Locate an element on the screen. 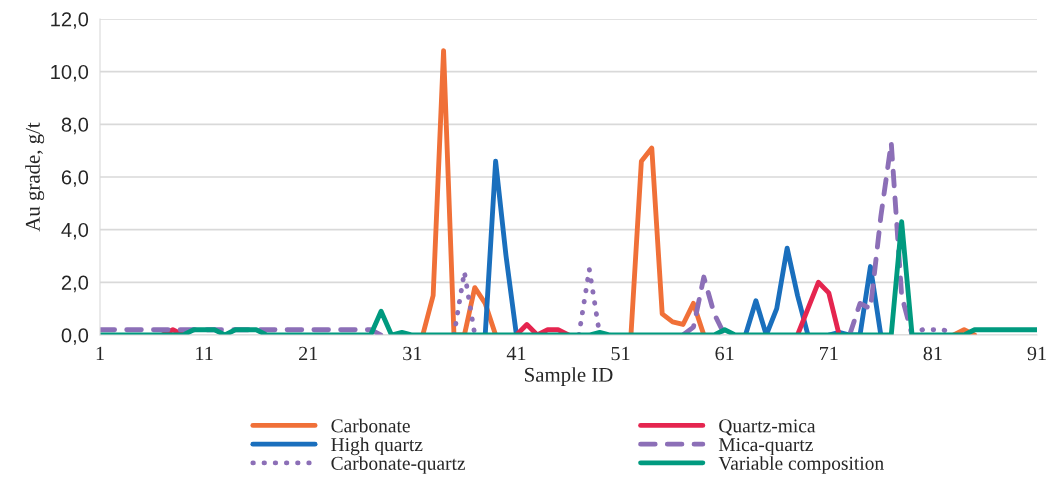 Image resolution: width=1049 pixels, height=504 pixels. x-tick-label: 51 is located at coordinates (620, 353).